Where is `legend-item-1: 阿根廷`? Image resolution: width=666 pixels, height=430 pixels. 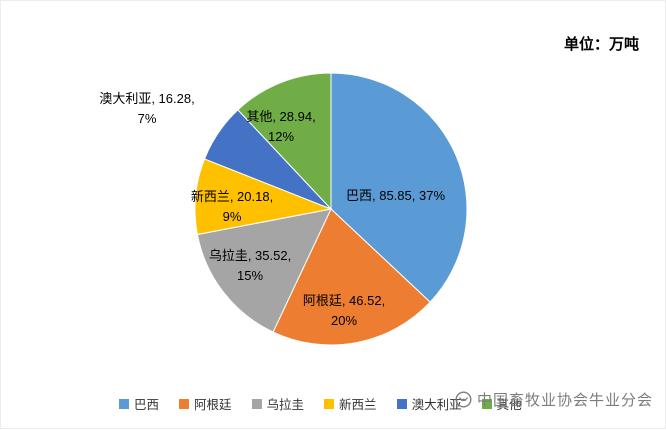 legend-item-1: 阿根廷 is located at coordinates (205, 403).